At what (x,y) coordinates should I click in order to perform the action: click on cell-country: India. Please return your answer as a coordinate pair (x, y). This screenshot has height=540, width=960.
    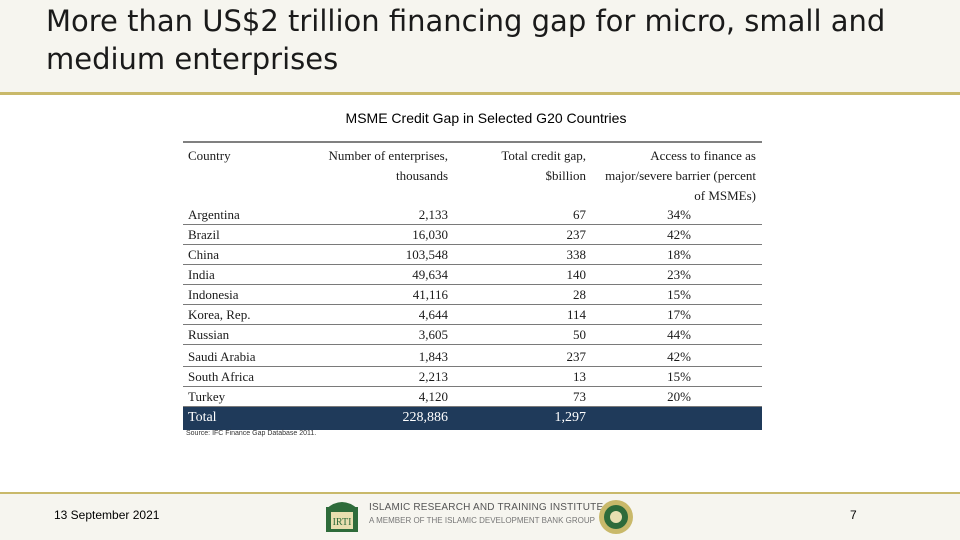
    Looking at the image, I should click on (201, 274).